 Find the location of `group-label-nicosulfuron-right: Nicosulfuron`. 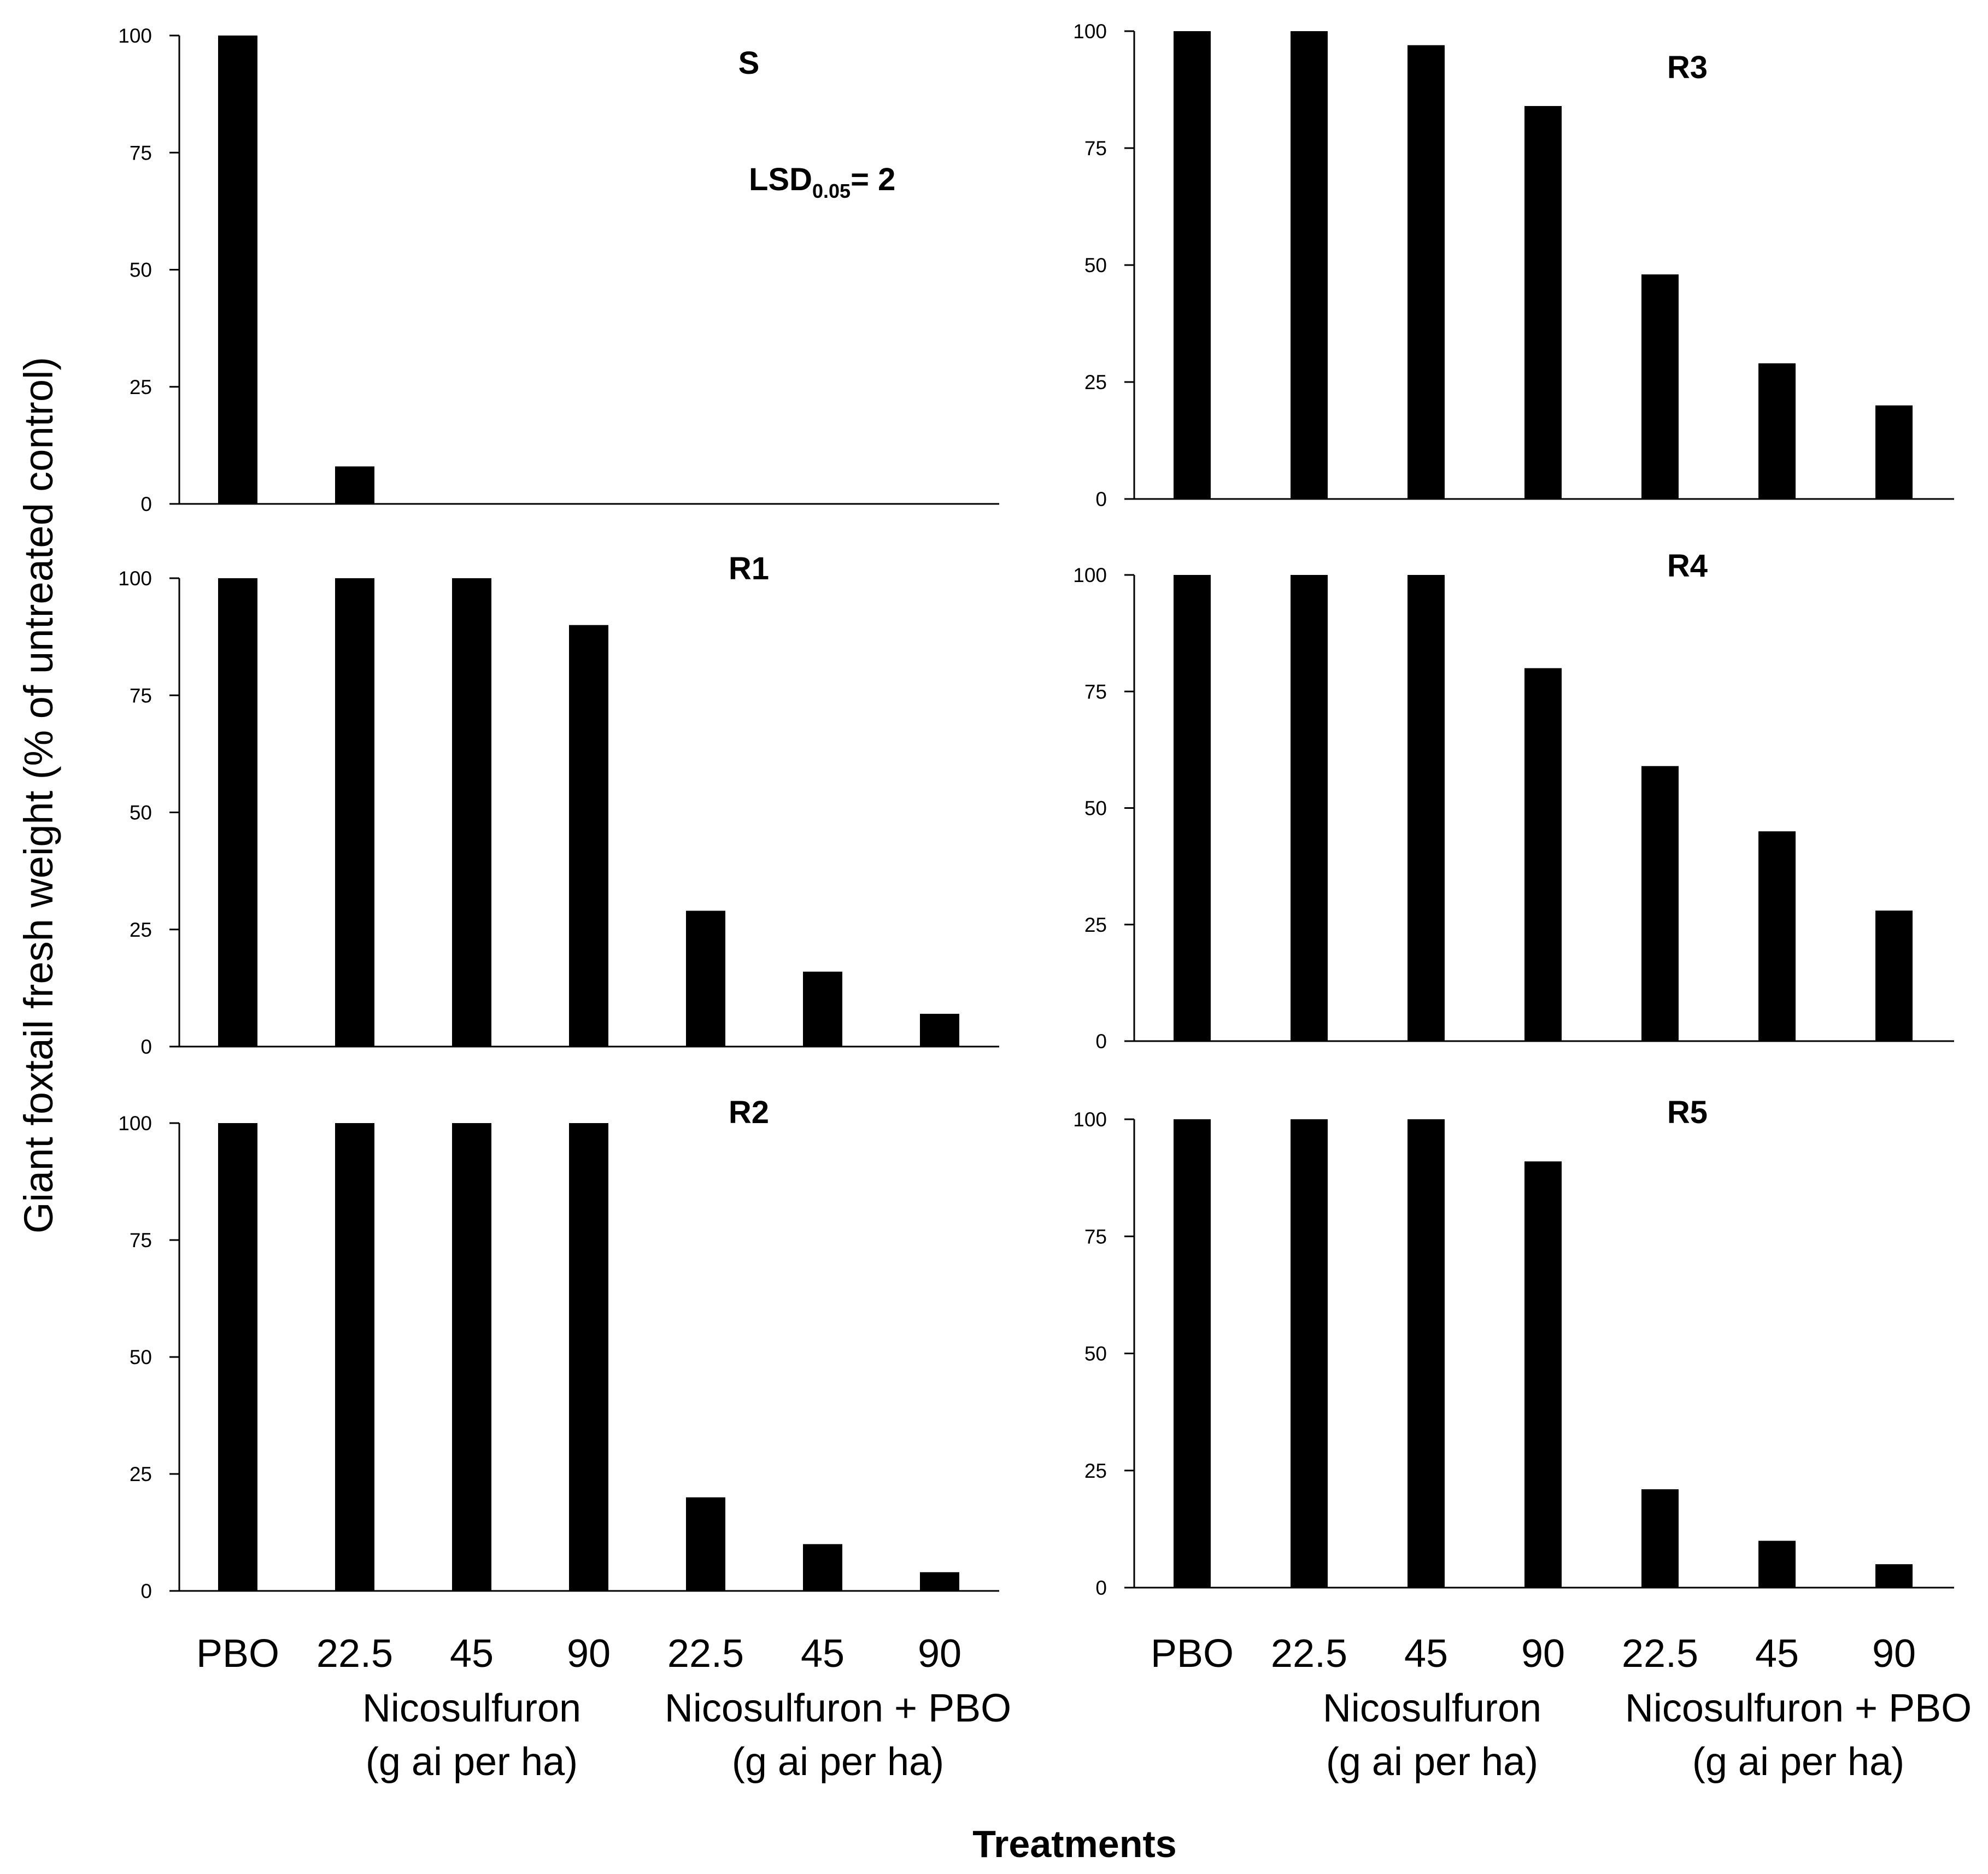

group-label-nicosulfuron-right: Nicosulfuron is located at coordinates (1432, 1709).